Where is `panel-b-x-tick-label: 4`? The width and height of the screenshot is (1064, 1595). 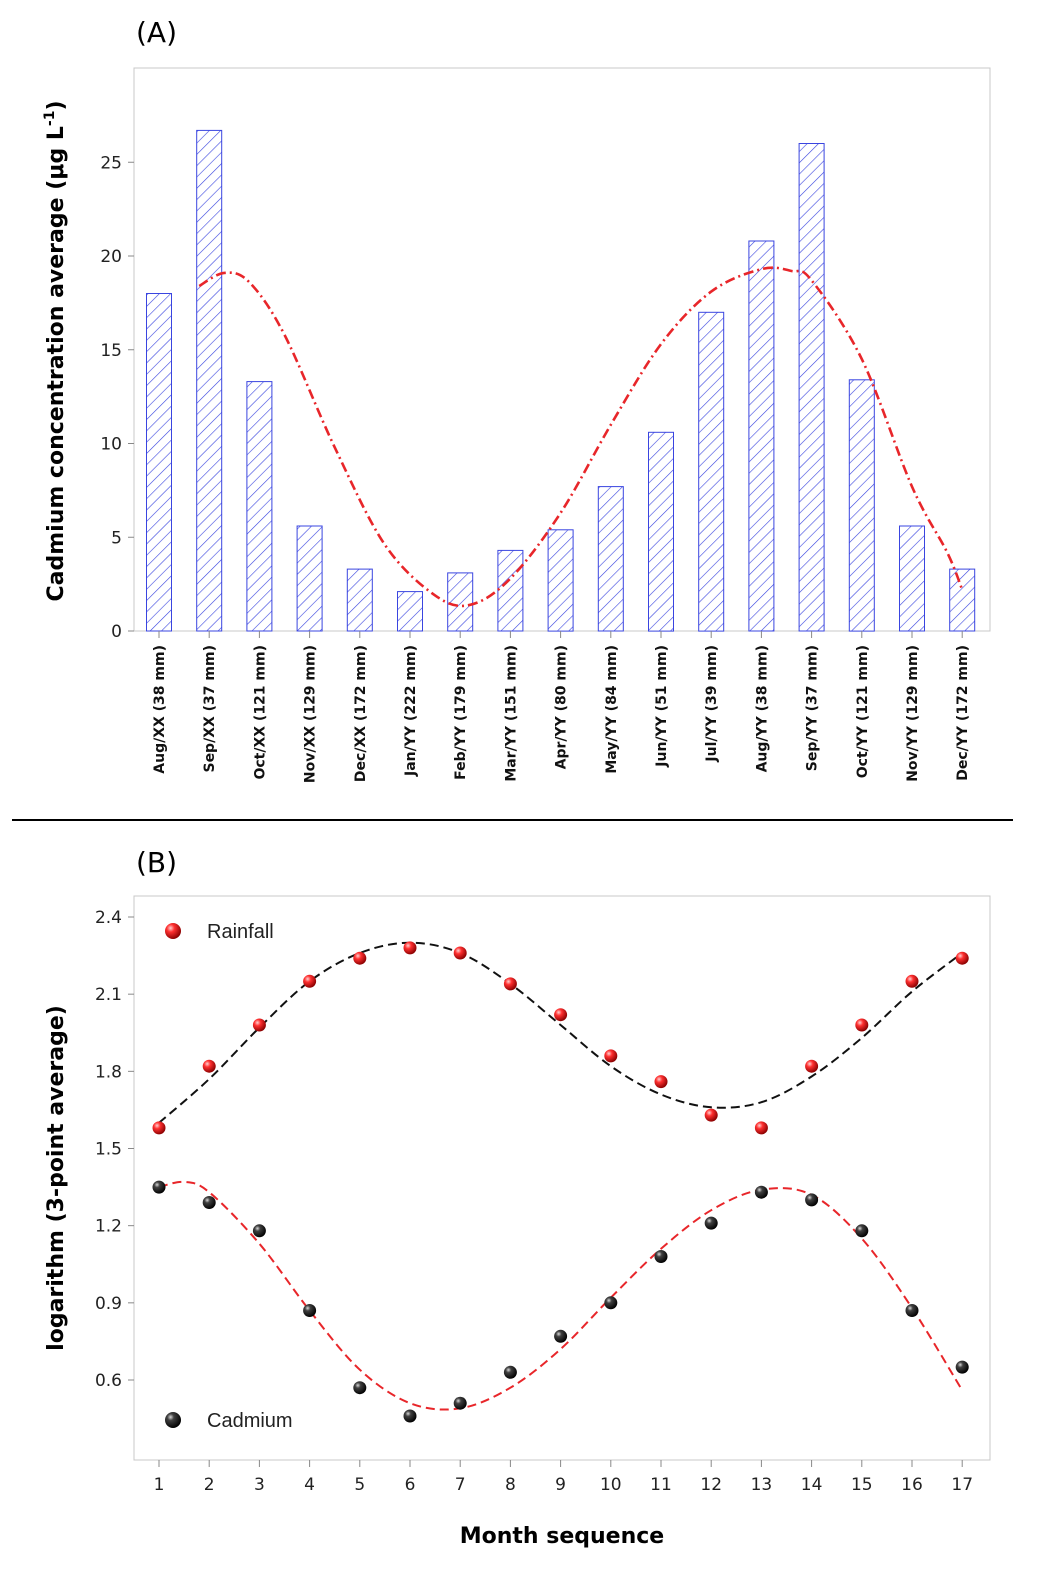 panel-b-x-tick-label: 4 is located at coordinates (309, 1485).